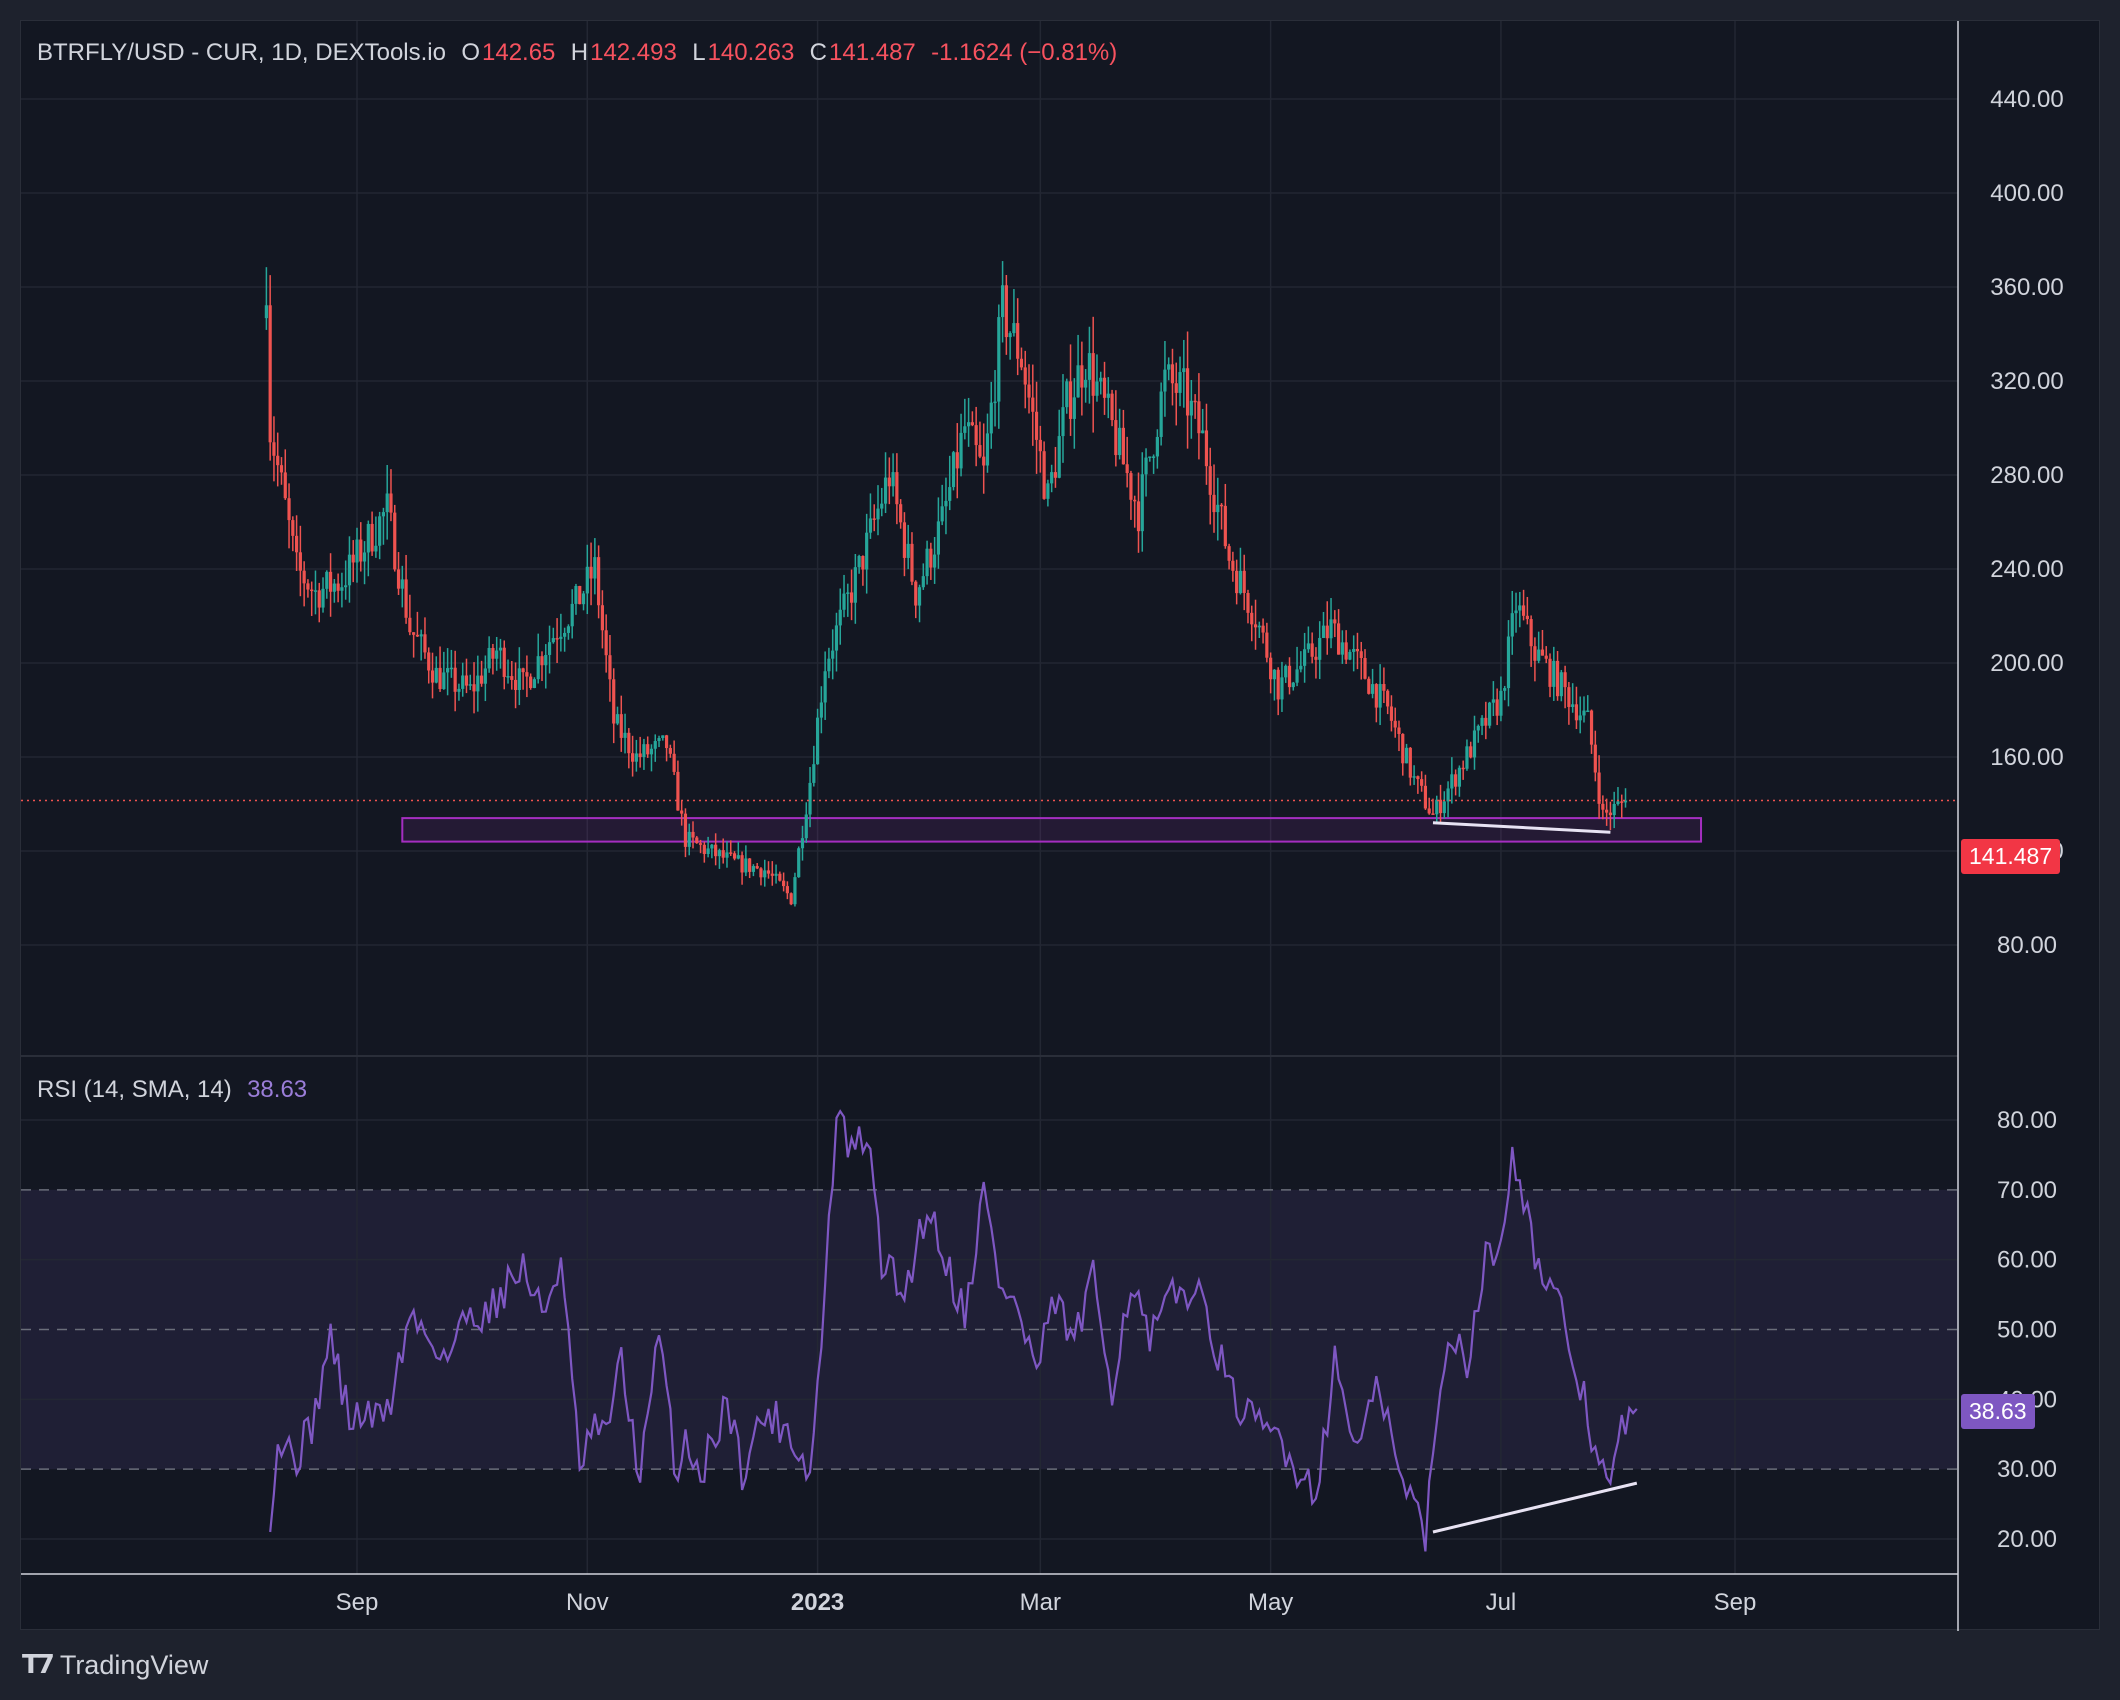  I want to click on low-label: L, so click(699, 52).